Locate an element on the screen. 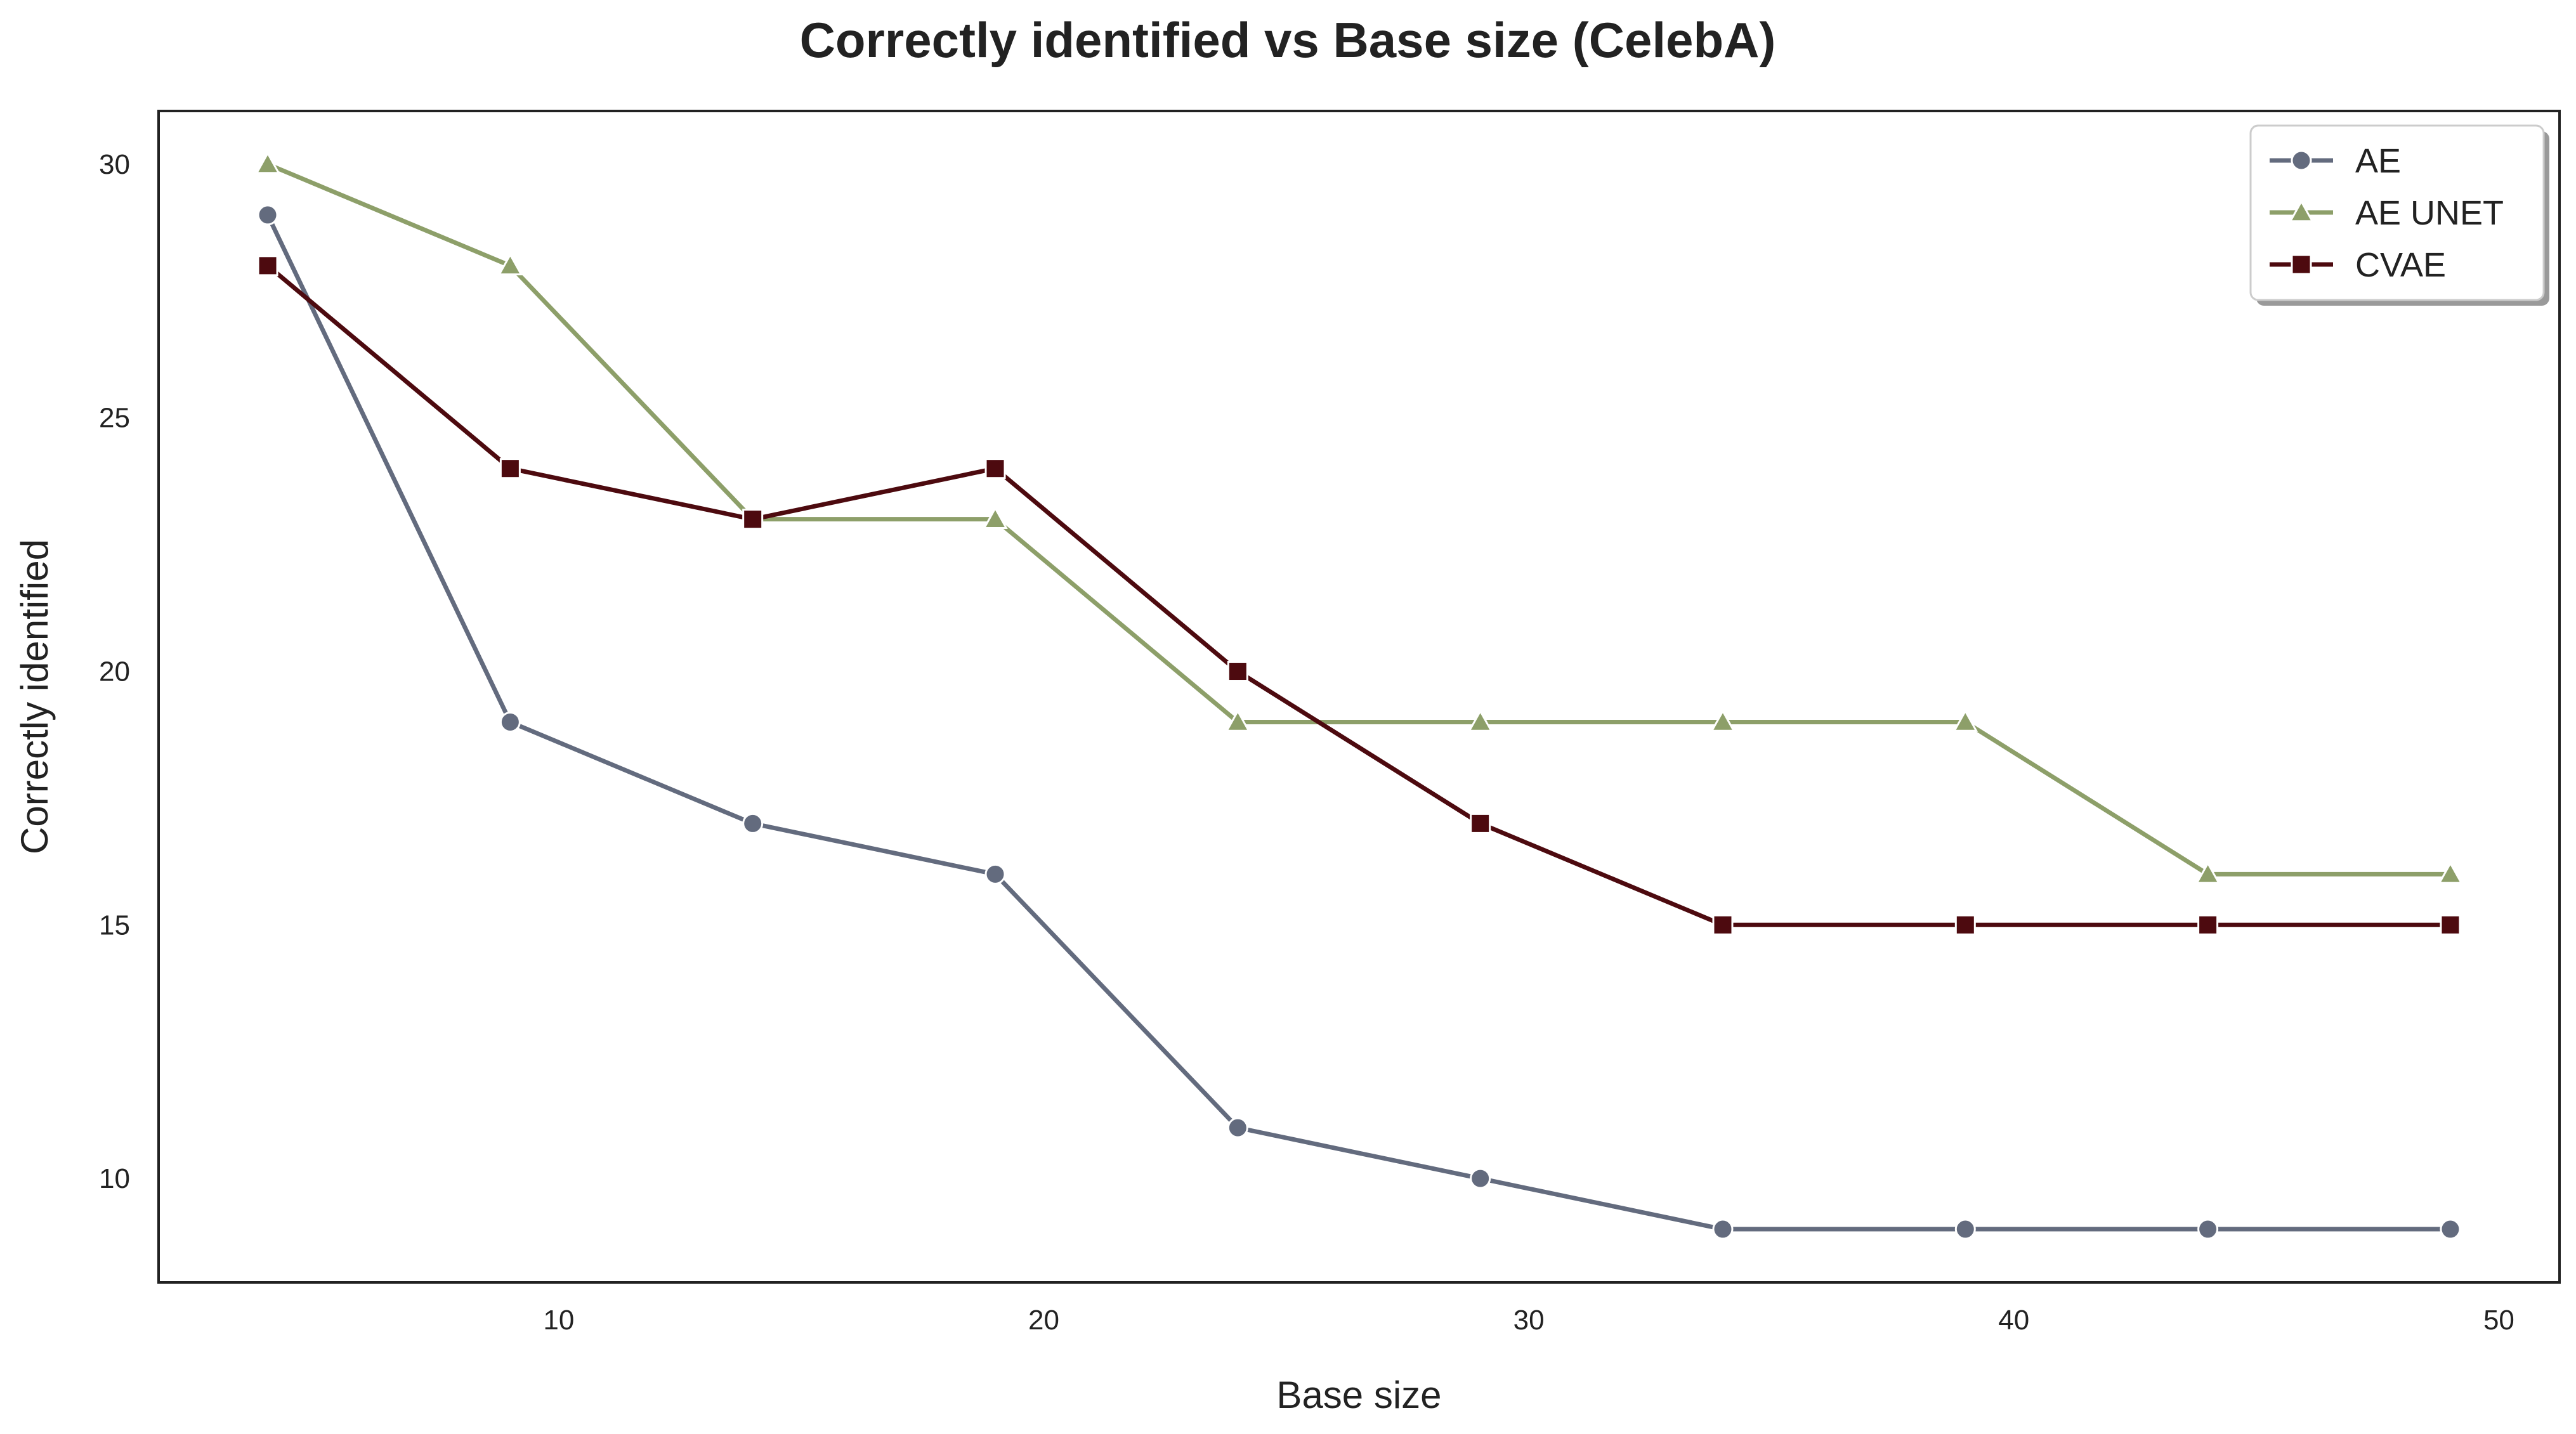  legend-label: CVAE is located at coordinates (2400, 265).